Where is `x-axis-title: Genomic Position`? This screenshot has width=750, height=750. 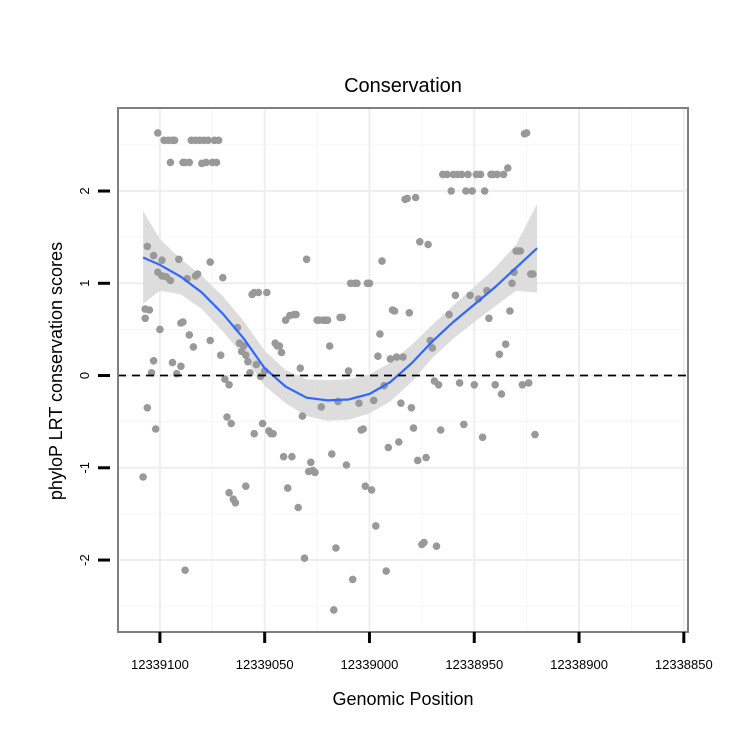 x-axis-title: Genomic Position is located at coordinates (402, 699).